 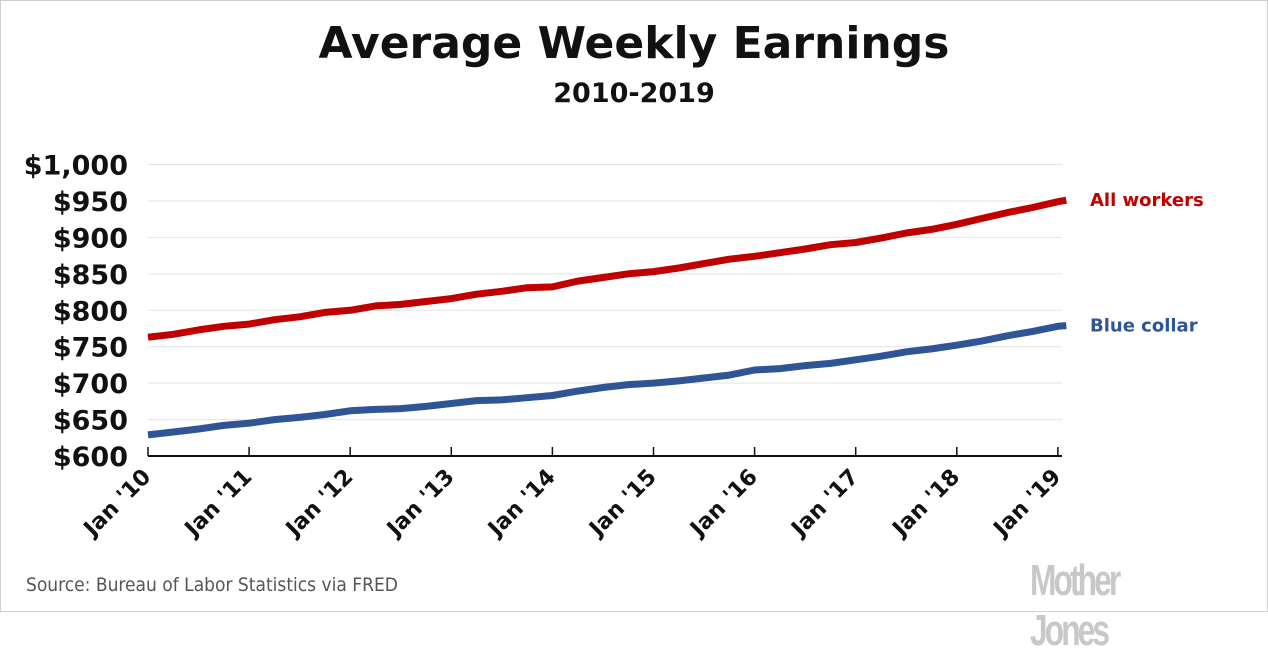 I want to click on x-tick-label: Jan '10, so click(x=117, y=504).